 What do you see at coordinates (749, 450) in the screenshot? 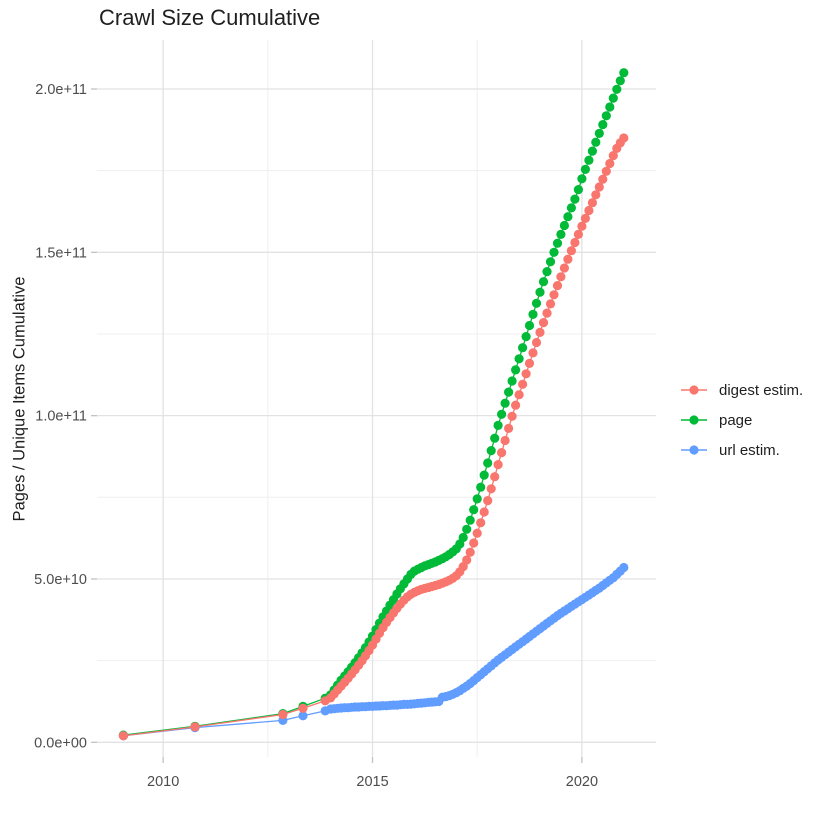
I see `legend-label: url estim.` at bounding box center [749, 450].